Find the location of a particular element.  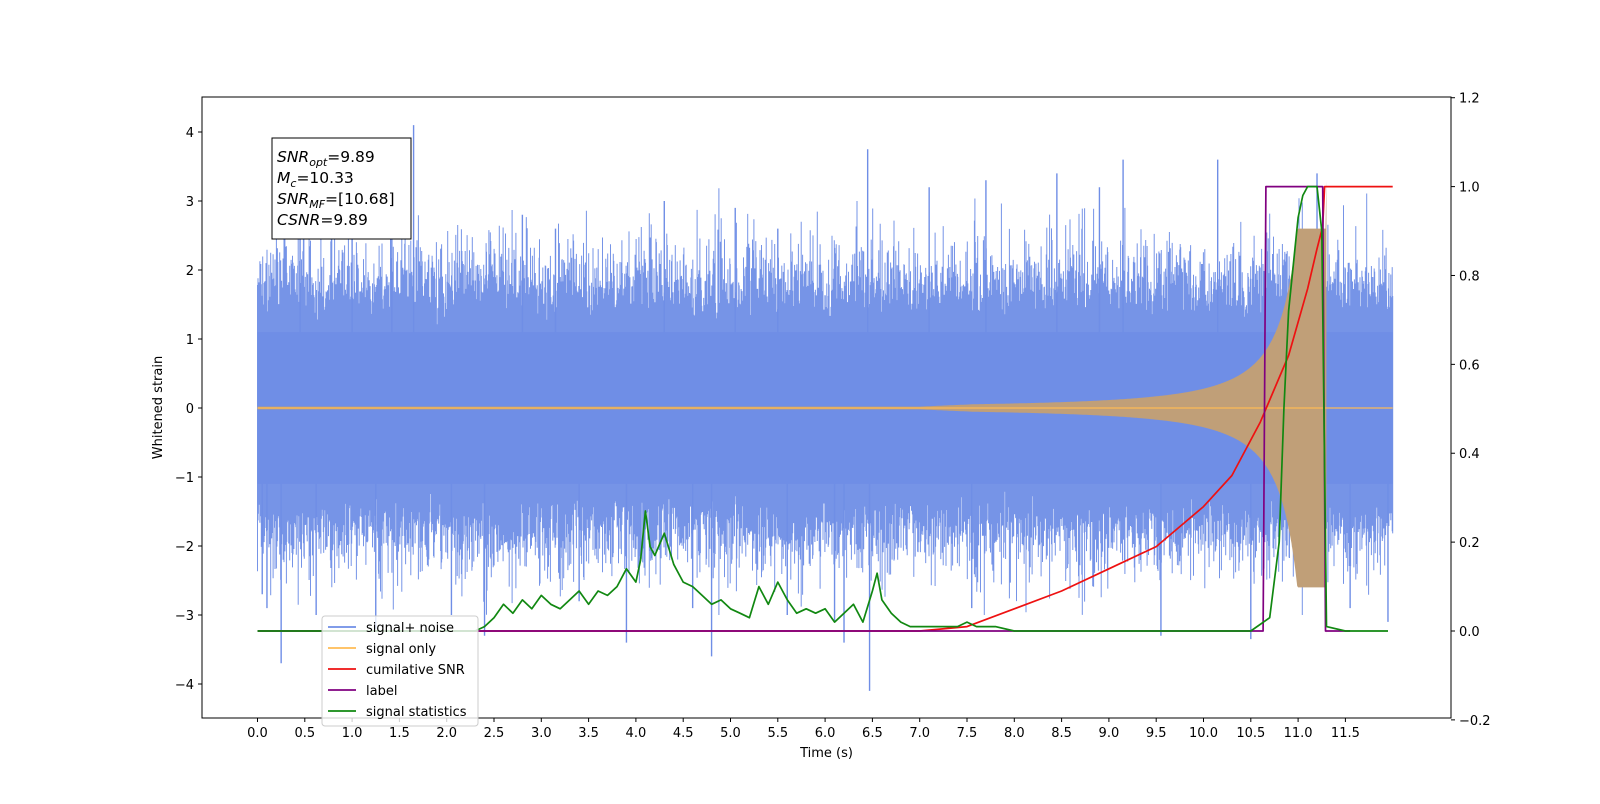

legend-frame is located at coordinates (400, 671).